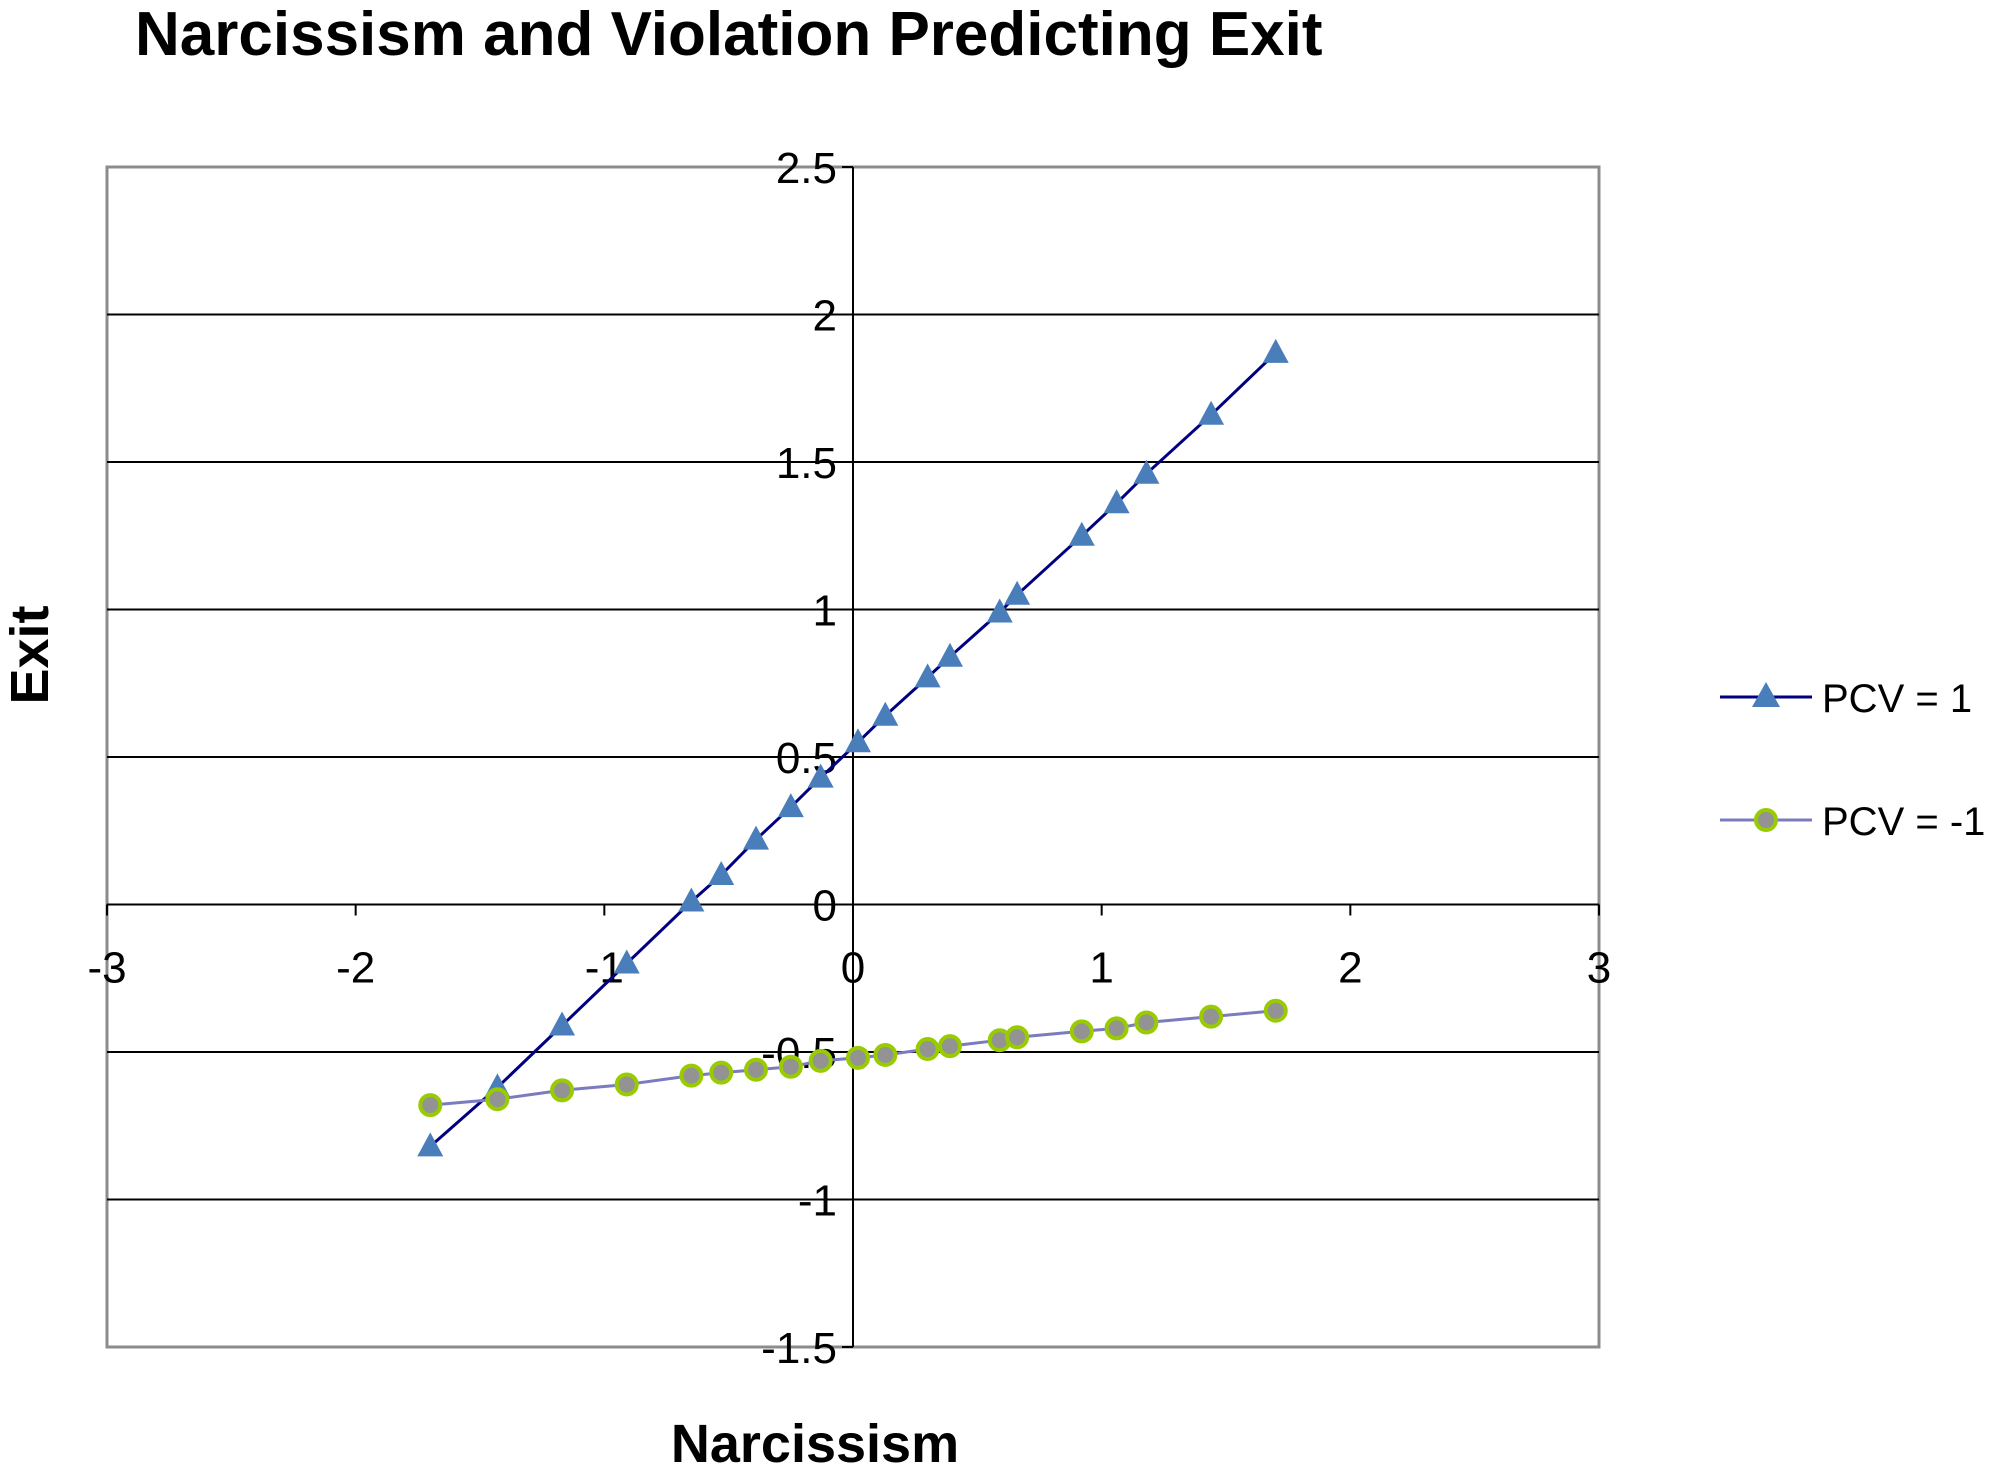 The width and height of the screenshot is (2003, 1470). I want to click on legend-marker-circle, so click(1766, 820).